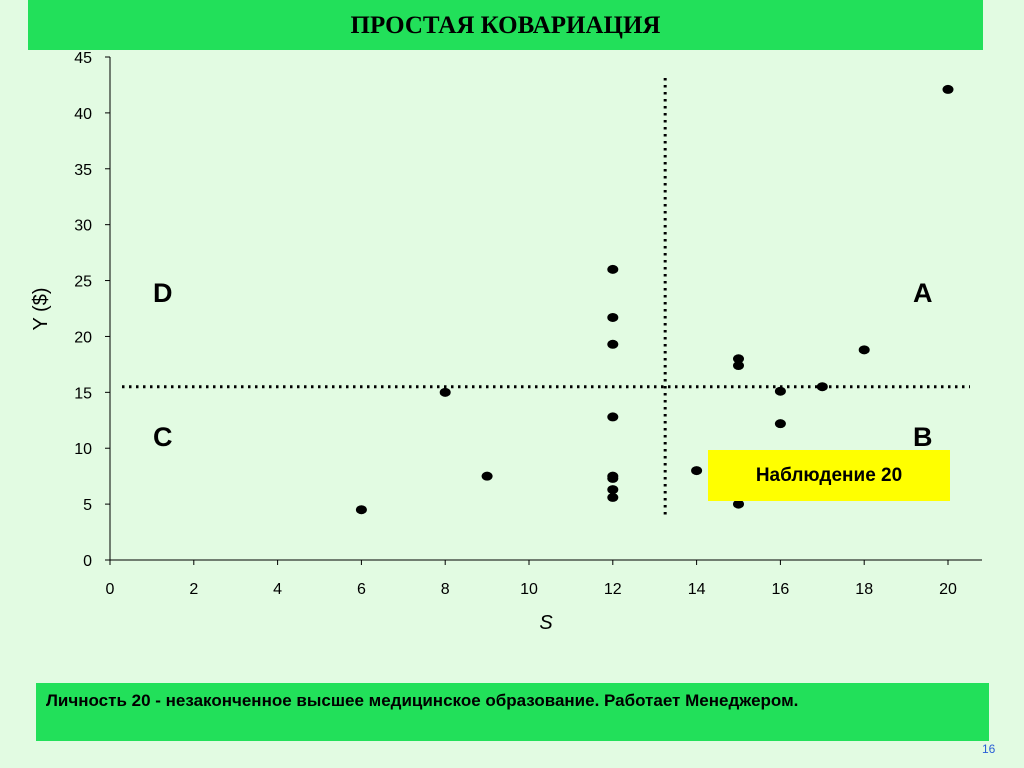 The width and height of the screenshot is (1024, 768). Describe the element at coordinates (83, 58) in the screenshot. I see `y-tick-label: 45` at that location.